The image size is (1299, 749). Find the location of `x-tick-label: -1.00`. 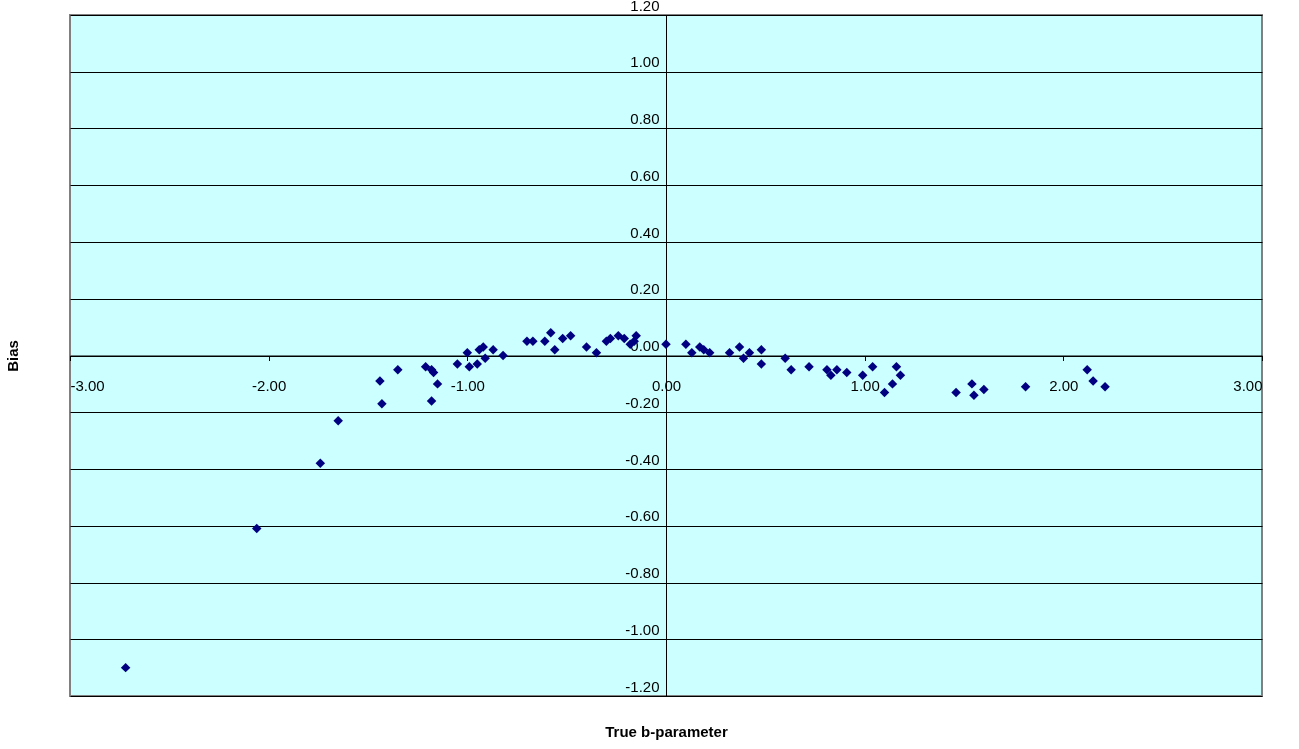

x-tick-label: -1.00 is located at coordinates (467, 385).